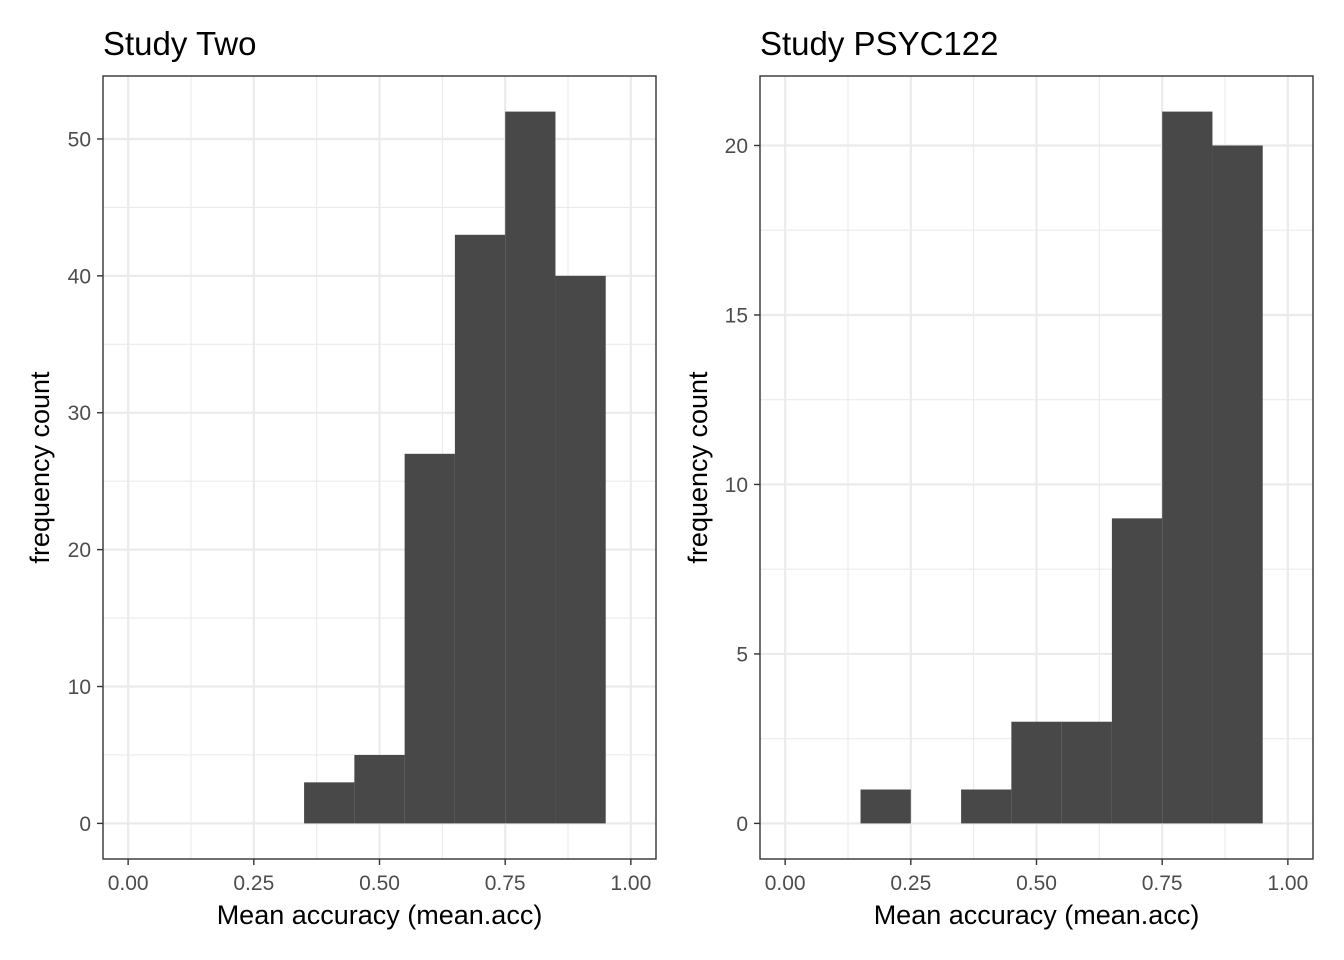  I want to click on y-tick-label: 30, so click(79, 413).